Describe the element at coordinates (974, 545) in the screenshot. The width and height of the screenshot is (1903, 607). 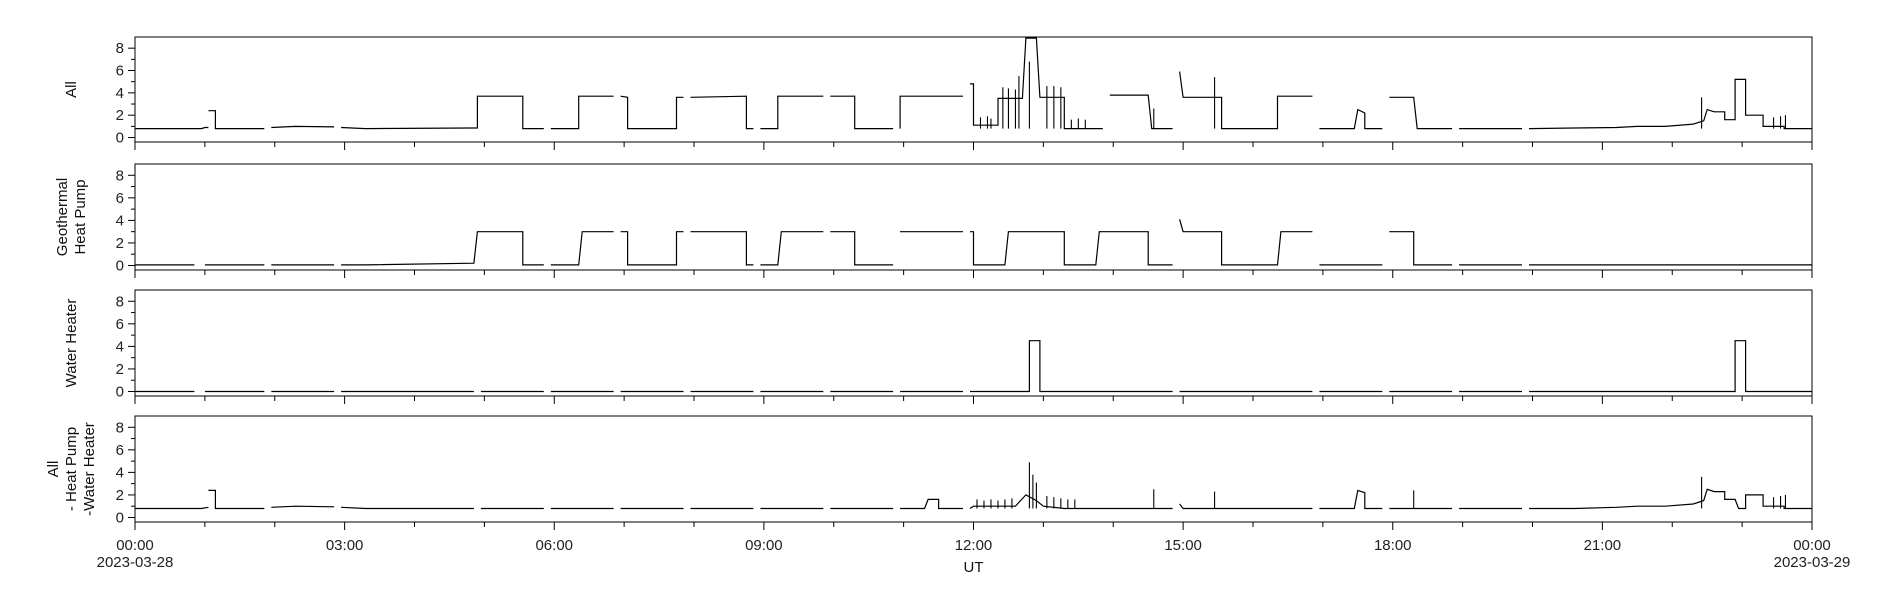
I see `x-tick-label: 12:00` at that location.